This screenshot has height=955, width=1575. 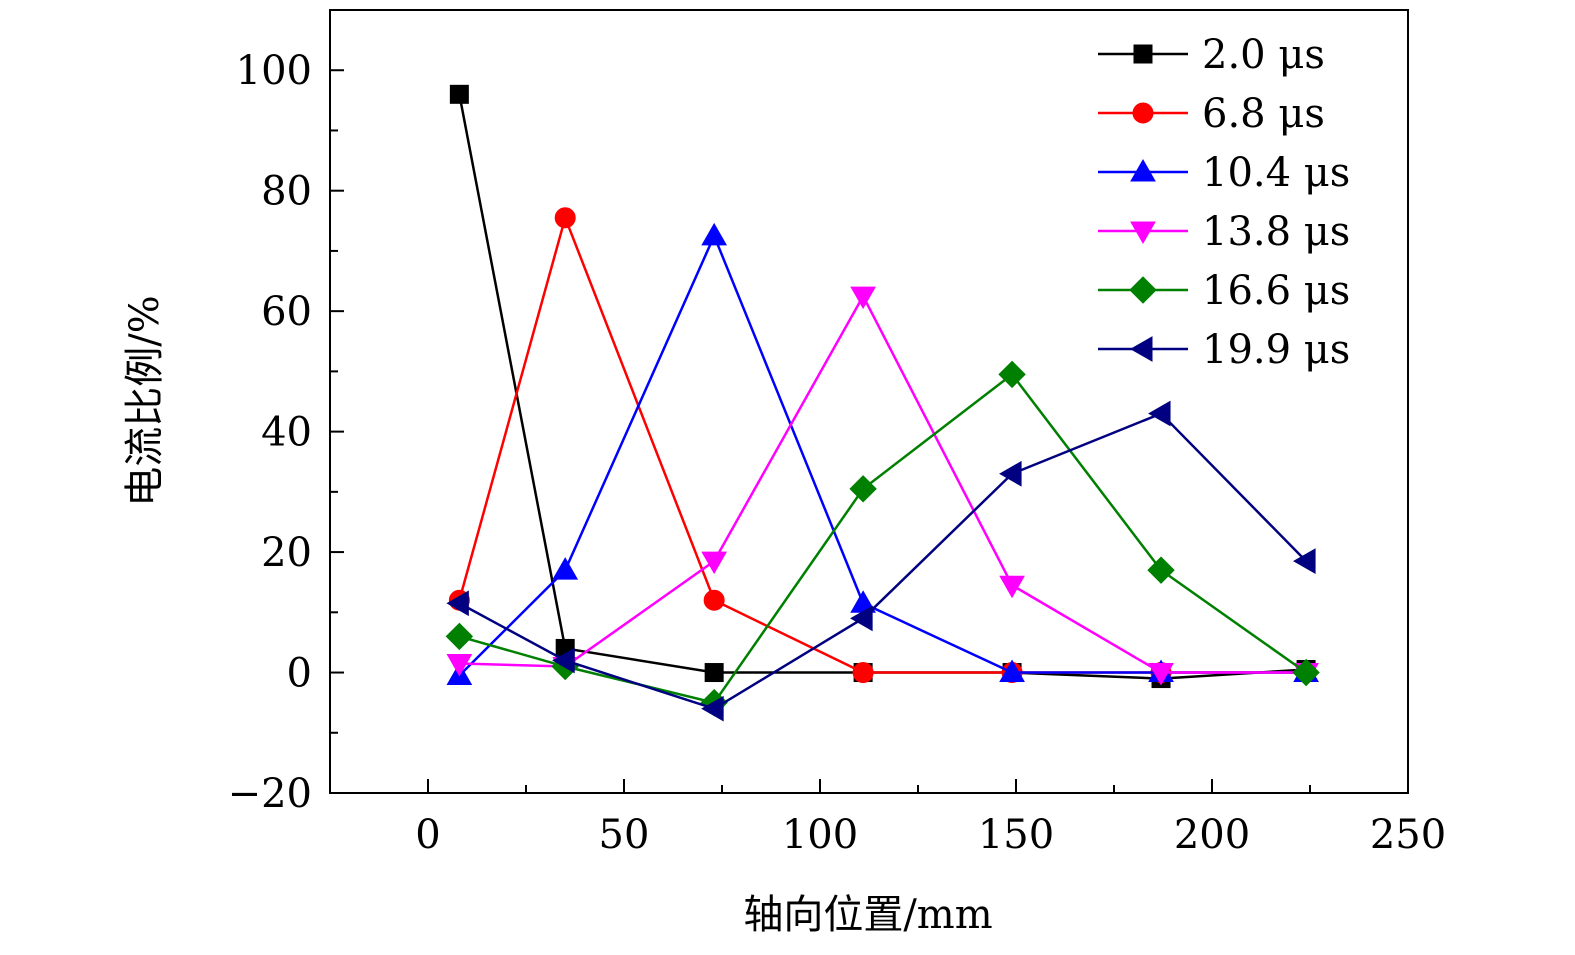 I want to click on legend-label: 2.0 μs, so click(x=1263, y=55).